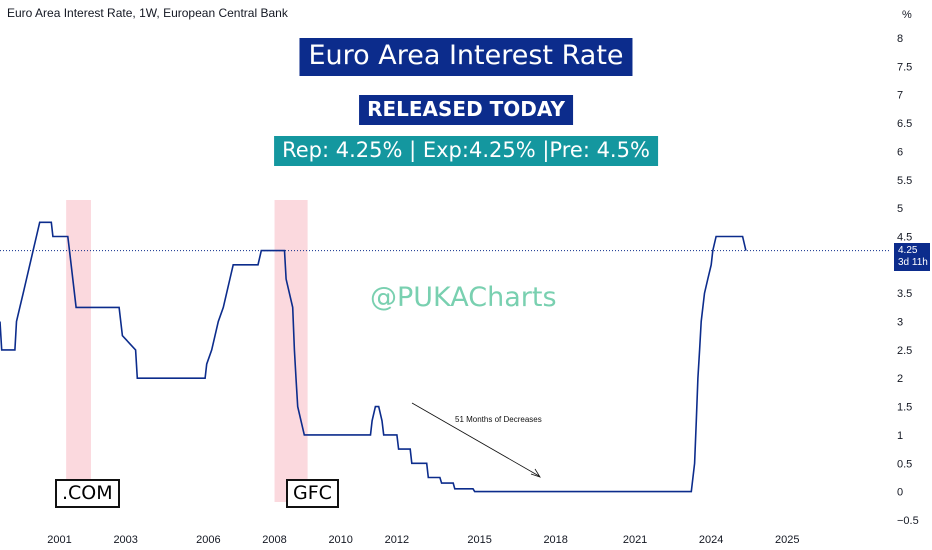 The image size is (932, 550). Describe the element at coordinates (312, 493) in the screenshot. I see `gfc-tag: GFC` at that location.